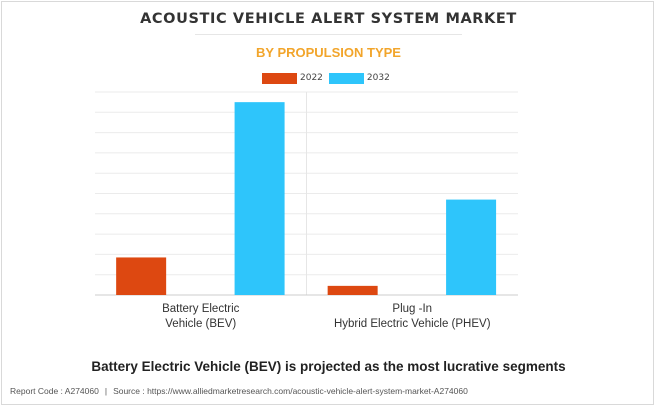 Image resolution: width=657 pixels, height=408 pixels. Describe the element at coordinates (328, 52) in the screenshot. I see `chart-subtitle: BY PROPULSION TYPE` at that location.